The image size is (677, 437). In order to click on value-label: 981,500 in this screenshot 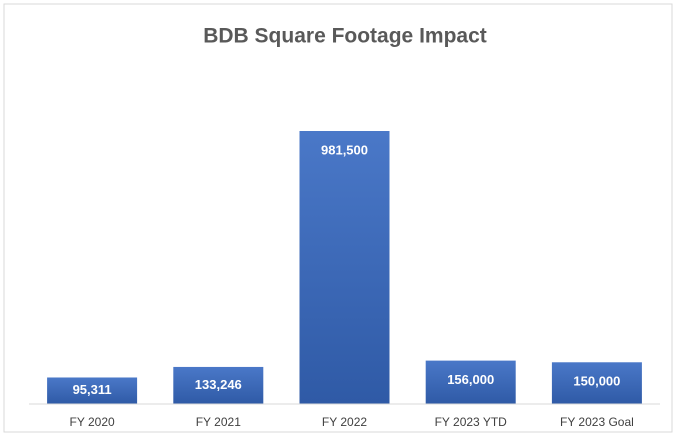, I will do `click(344, 149)`.